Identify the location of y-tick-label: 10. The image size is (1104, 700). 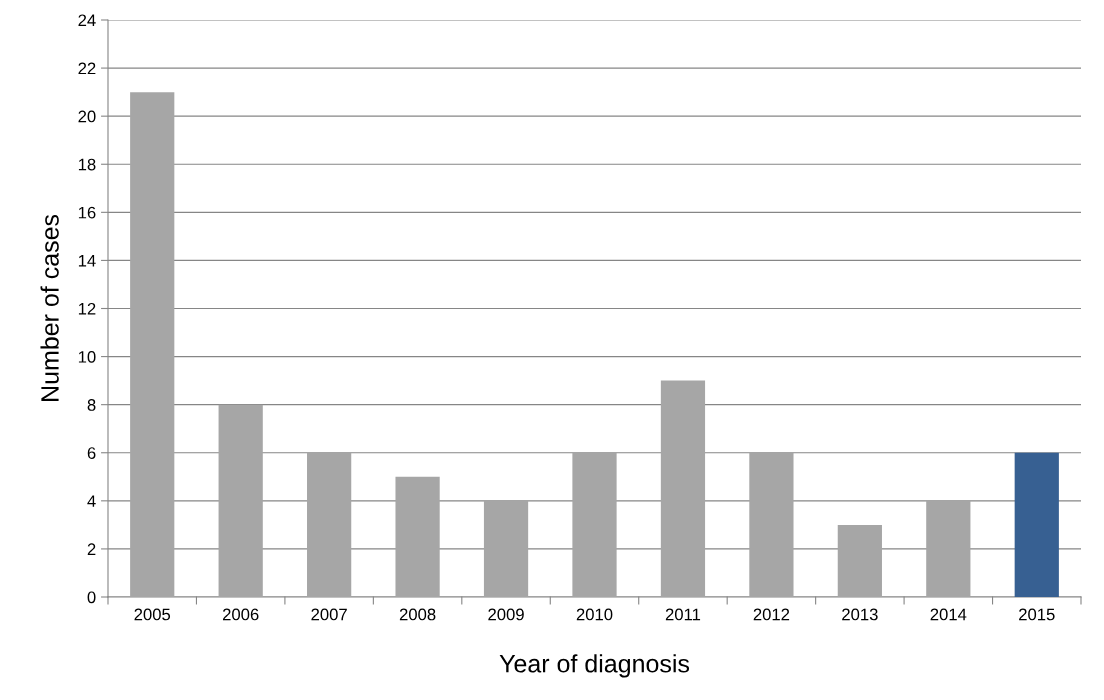
(87, 356).